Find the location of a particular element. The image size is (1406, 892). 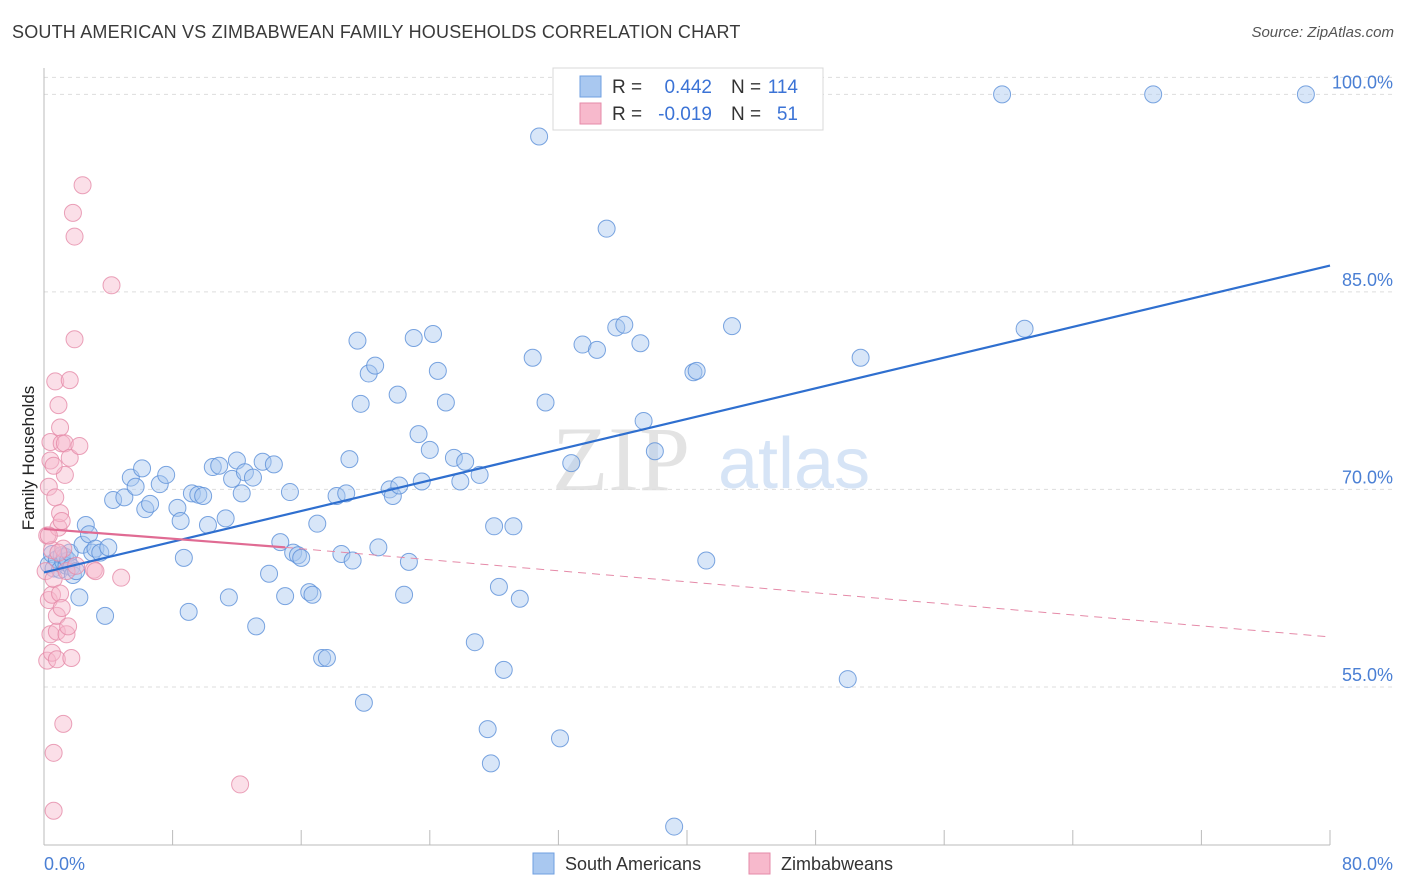

legend-n-label-2: N = is located at coordinates (746, 114).